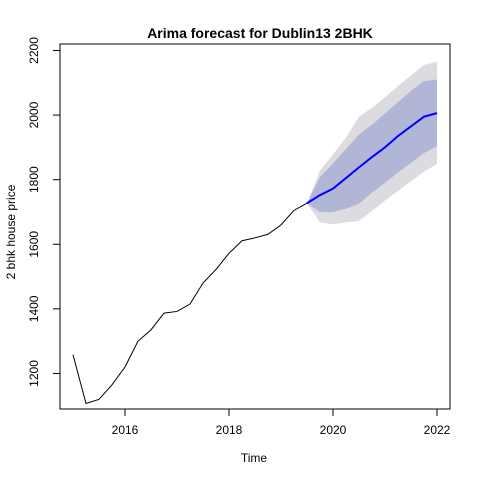  I want to click on chart-title: Arima forecast for Dublin13 2BHK, so click(260, 33).